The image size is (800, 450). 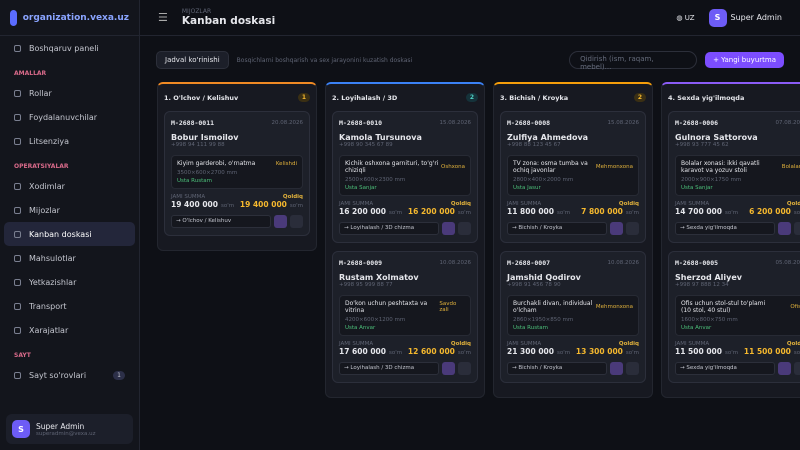 I want to click on nav-item: Xarajatlar, so click(x=69, y=330).